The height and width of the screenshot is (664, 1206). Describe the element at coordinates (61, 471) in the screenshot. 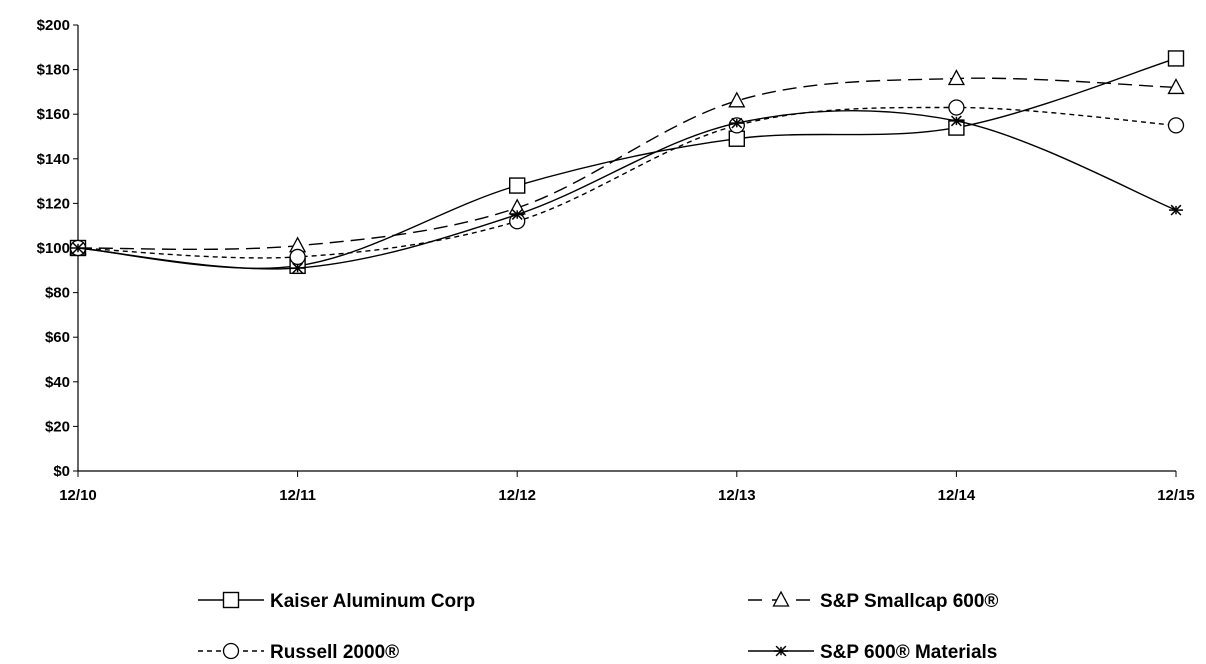

I see `y-tick-label: $0` at that location.